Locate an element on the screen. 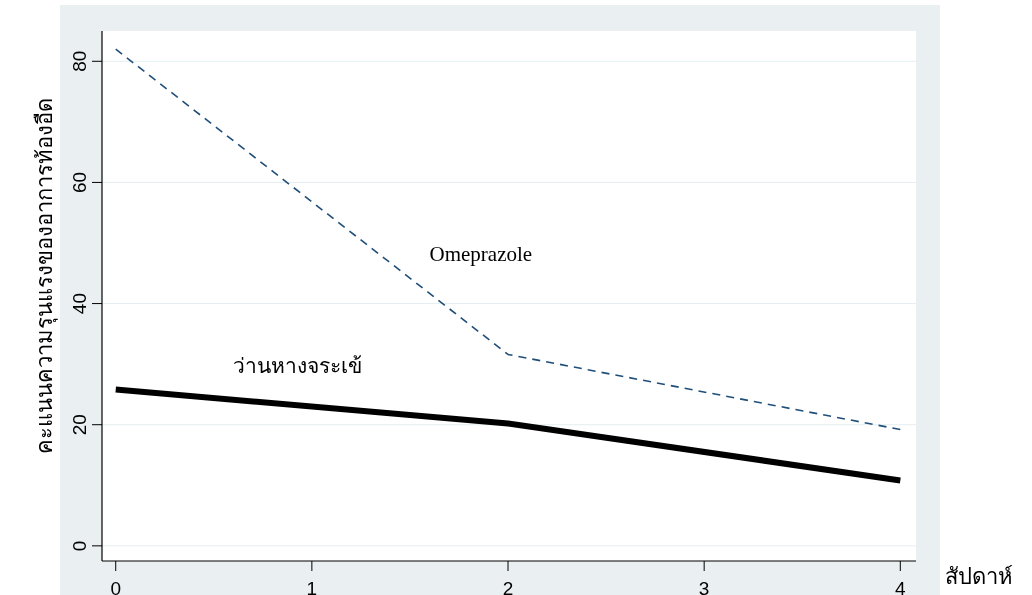  y-tick-label: 40 is located at coordinates (79, 304).